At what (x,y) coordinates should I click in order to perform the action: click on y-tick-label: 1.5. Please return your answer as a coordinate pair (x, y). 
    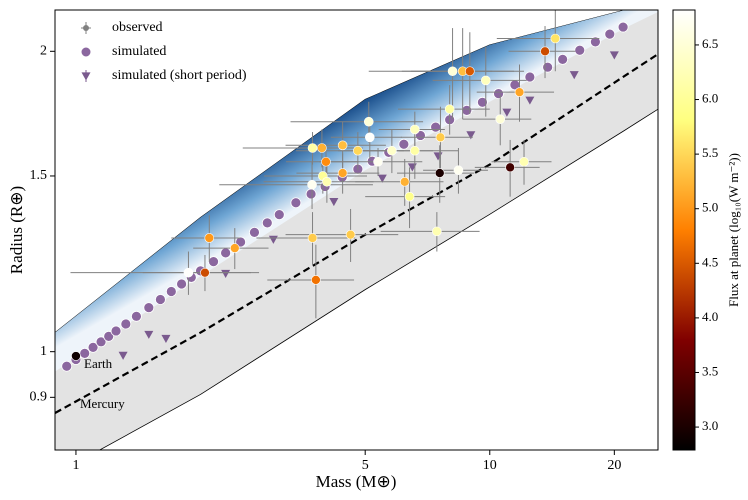
    Looking at the image, I should click on (39, 175).